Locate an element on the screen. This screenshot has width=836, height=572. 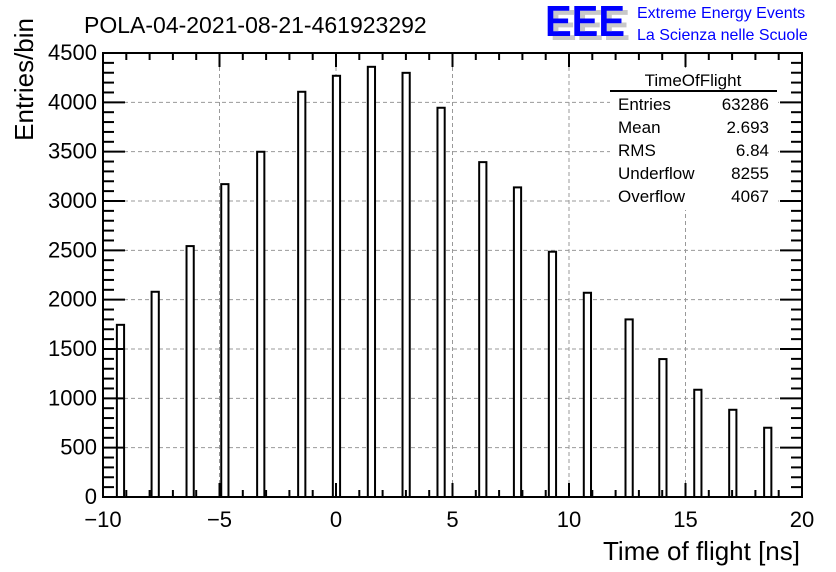
x-axis-title: Time of flight [ns] is located at coordinates (701, 551).